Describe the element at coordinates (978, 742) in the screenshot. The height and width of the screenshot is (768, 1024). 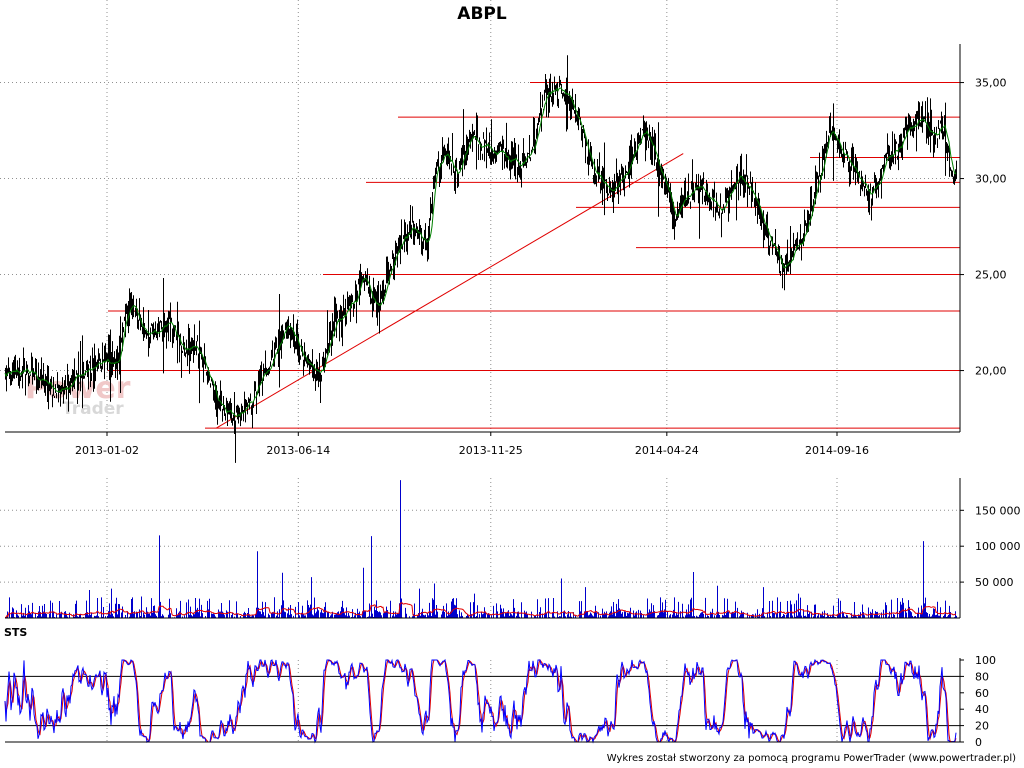
I see `sts-ytick-label-0: 0` at that location.